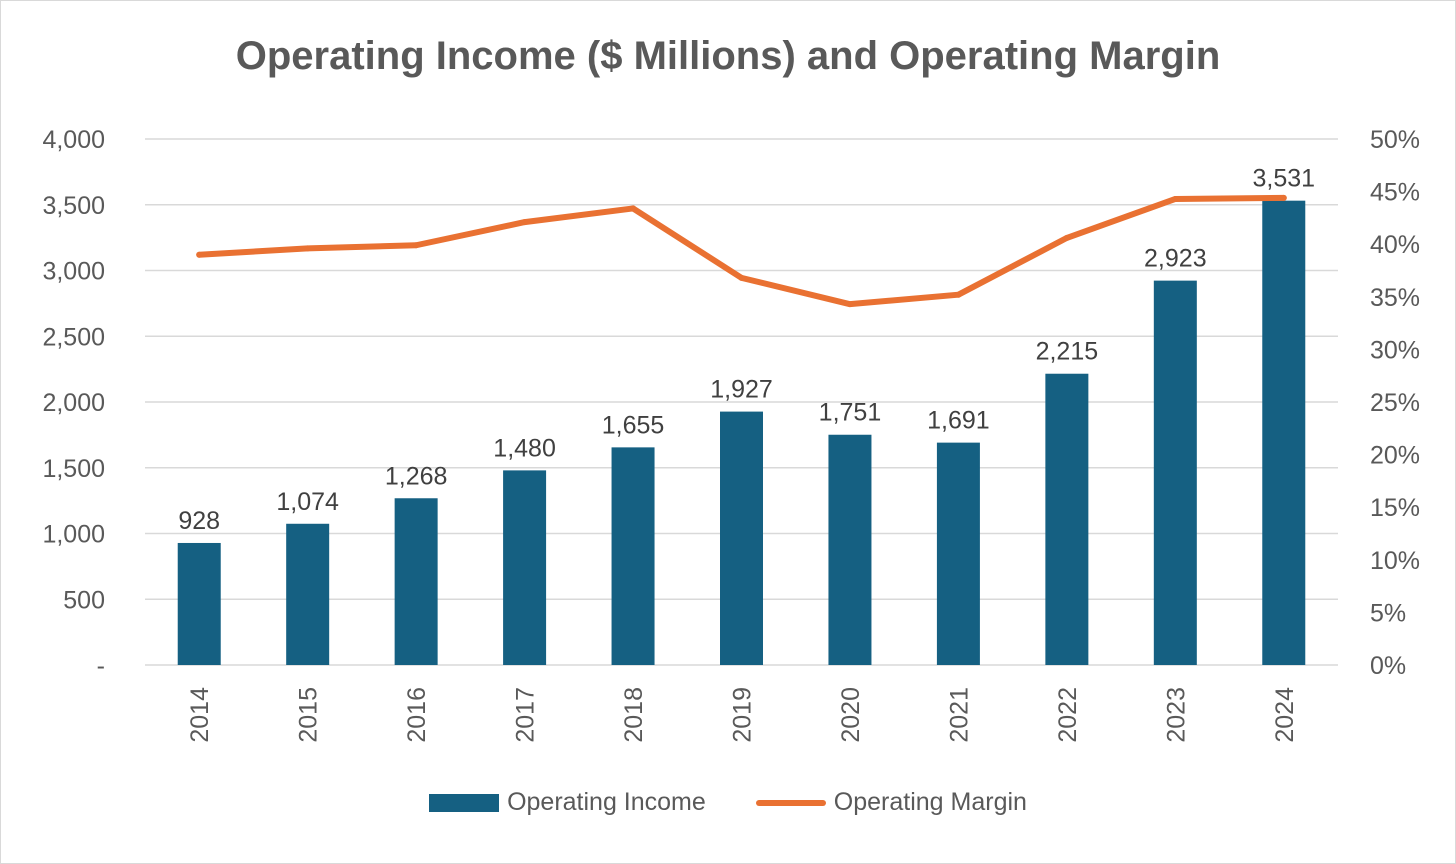 The height and width of the screenshot is (864, 1456). I want to click on y-right-tick-label-1: 5%, so click(1388, 613).